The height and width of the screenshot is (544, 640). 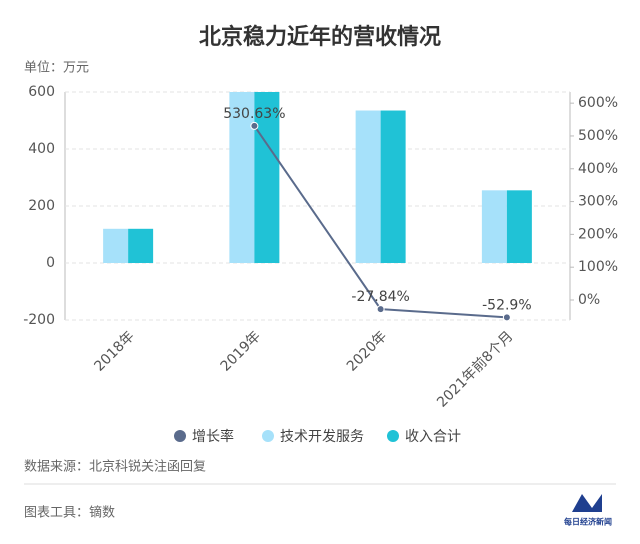 I want to click on x-tick-label: 2018年, so click(x=114, y=351).